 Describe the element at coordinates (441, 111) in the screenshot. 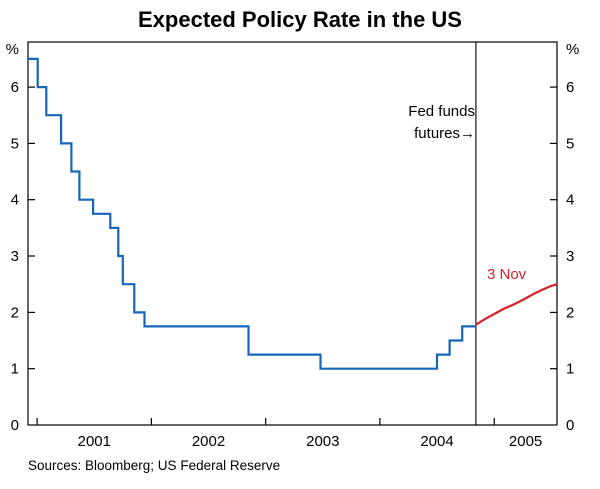

I see `futures-annotation-line1: Fed funds` at that location.